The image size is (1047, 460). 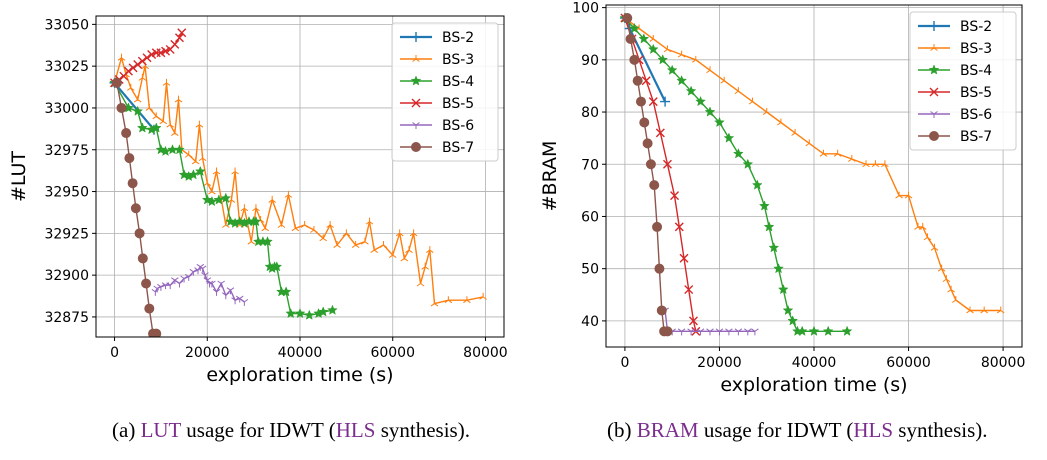 What do you see at coordinates (976, 49) in the screenshot?
I see `legend-label-bs-3: BS-3` at bounding box center [976, 49].